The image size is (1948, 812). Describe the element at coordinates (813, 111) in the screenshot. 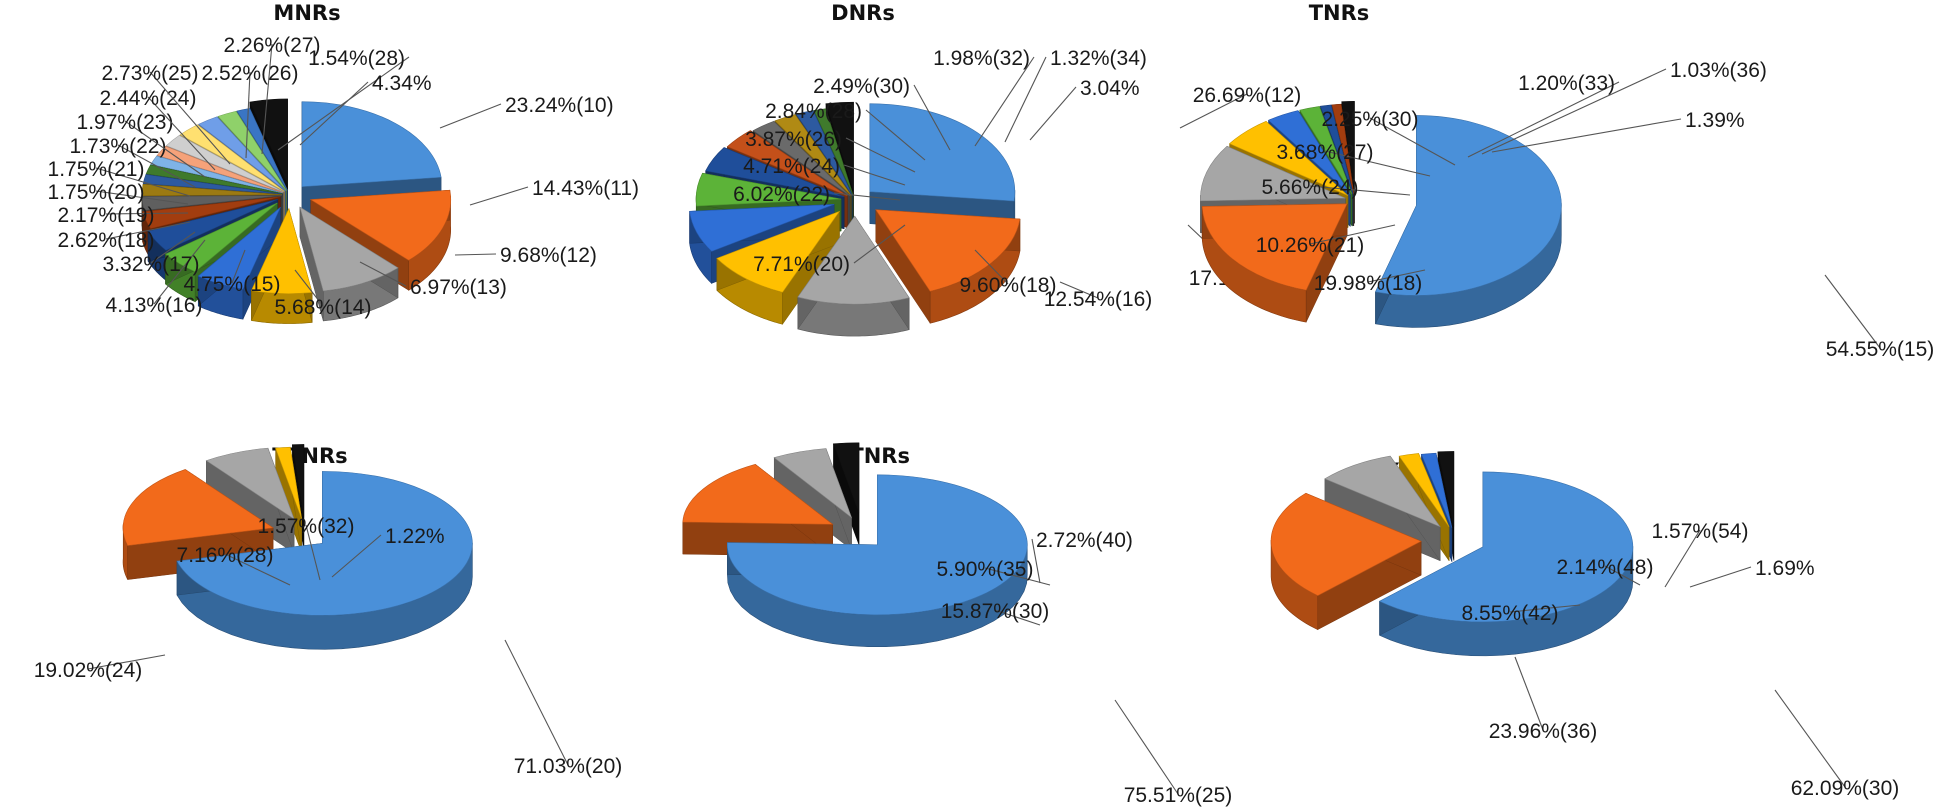

I see `slice-label: 2.84%(28)` at that location.